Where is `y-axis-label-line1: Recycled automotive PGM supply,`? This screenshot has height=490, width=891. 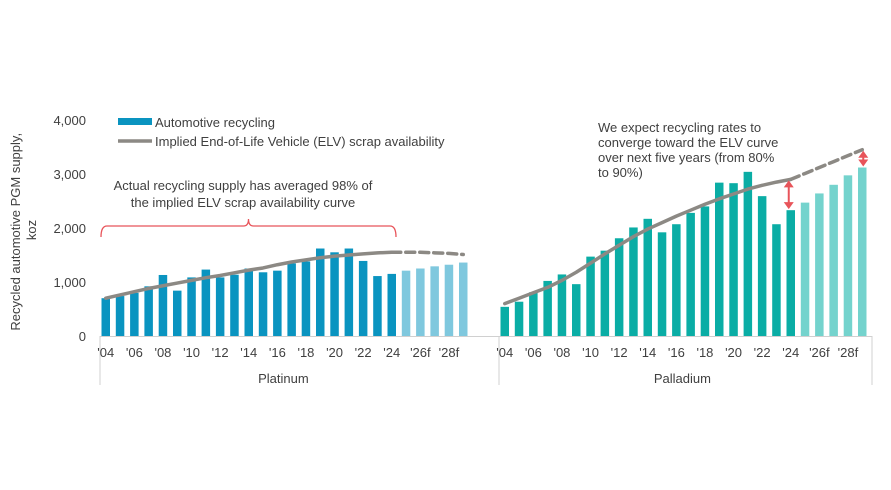 y-axis-label-line1: Recycled automotive PGM supply, is located at coordinates (15, 232).